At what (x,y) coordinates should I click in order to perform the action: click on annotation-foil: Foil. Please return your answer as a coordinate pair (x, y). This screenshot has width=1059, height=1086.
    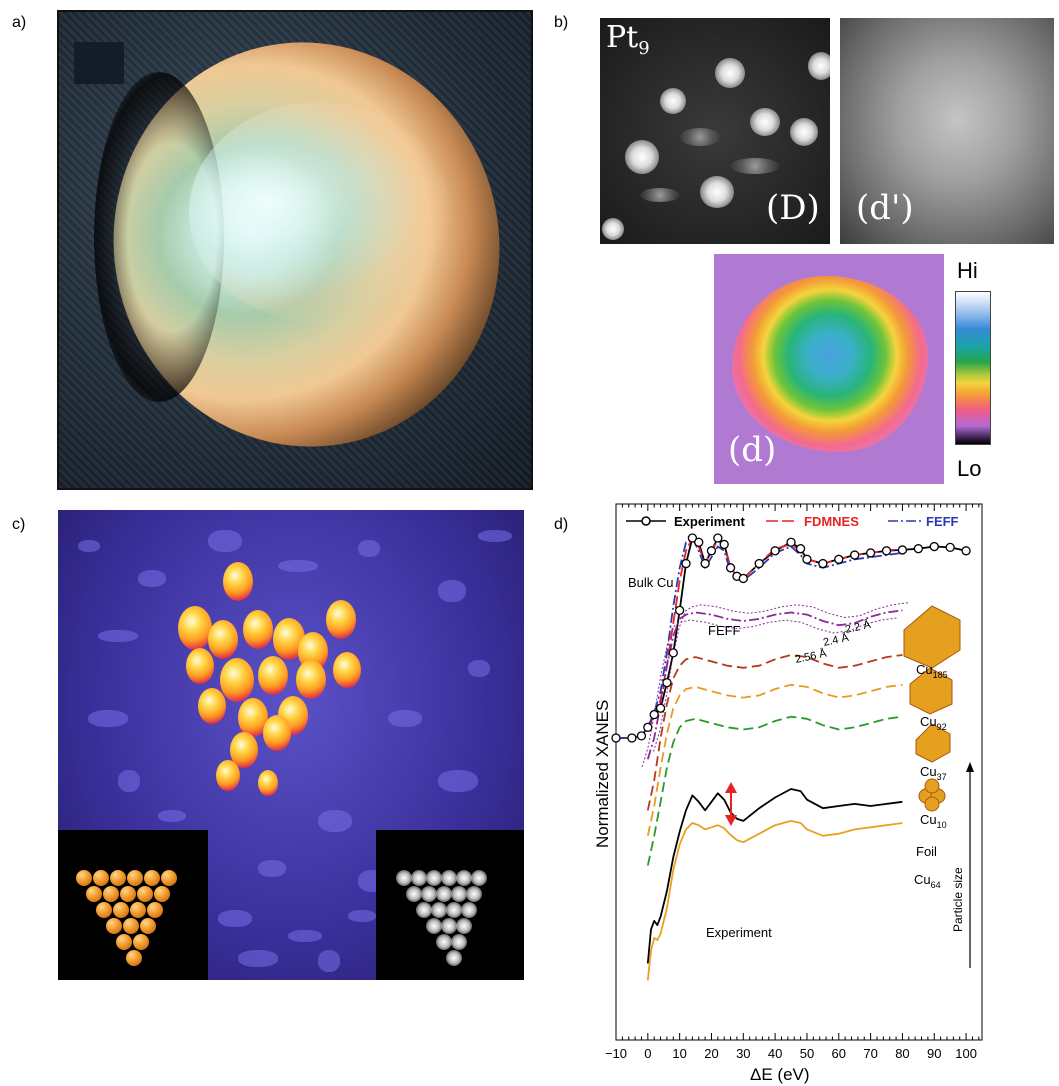
    Looking at the image, I should click on (926, 851).